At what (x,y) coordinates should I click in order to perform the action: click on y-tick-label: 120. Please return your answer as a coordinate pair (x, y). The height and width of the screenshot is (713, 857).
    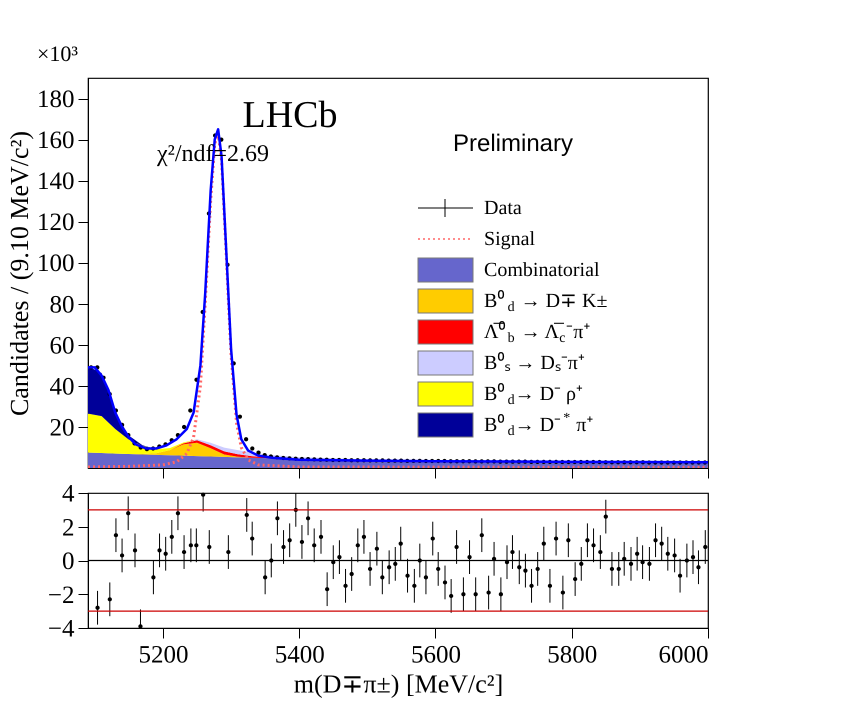
    Looking at the image, I should click on (55, 222).